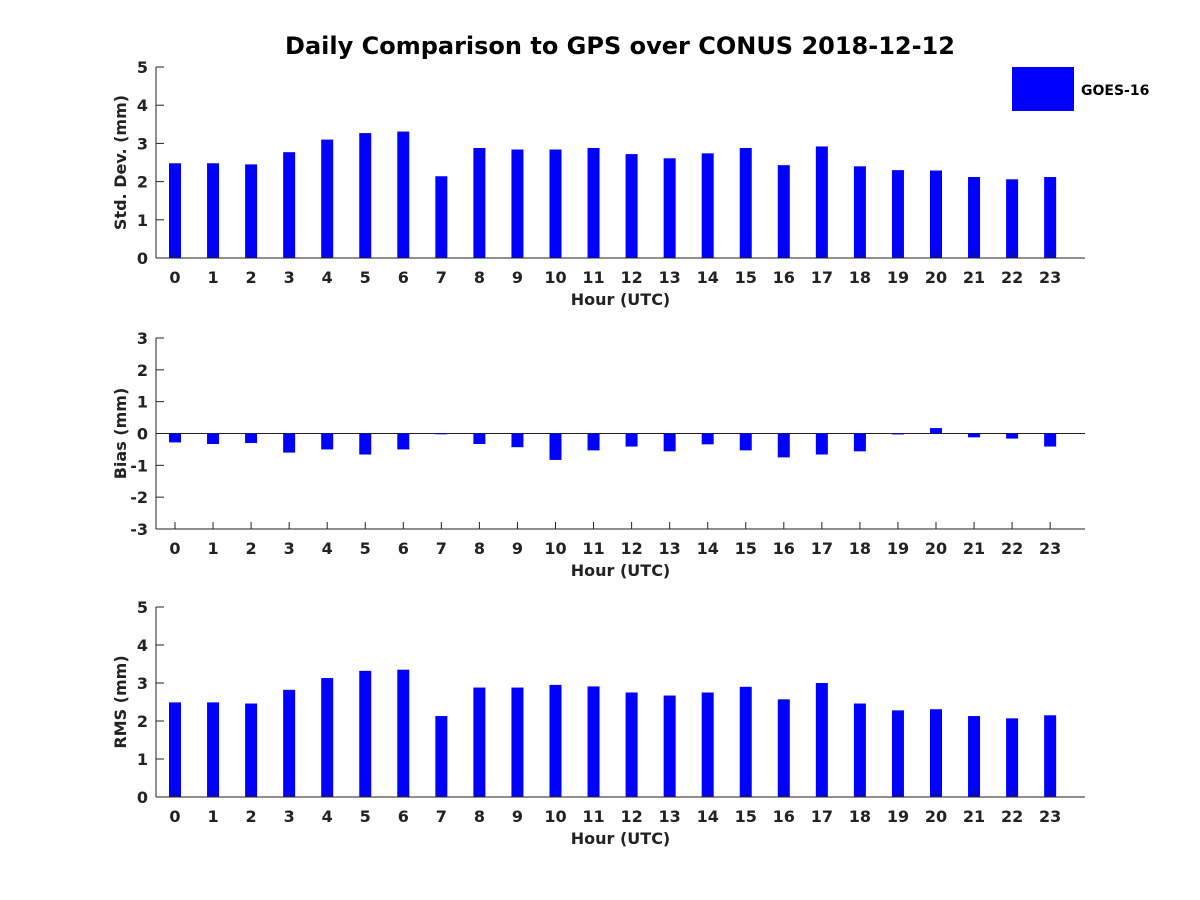 The width and height of the screenshot is (1200, 900). Describe the element at coordinates (289, 277) in the screenshot. I see `std-dev-x-tick-label: 3` at that location.